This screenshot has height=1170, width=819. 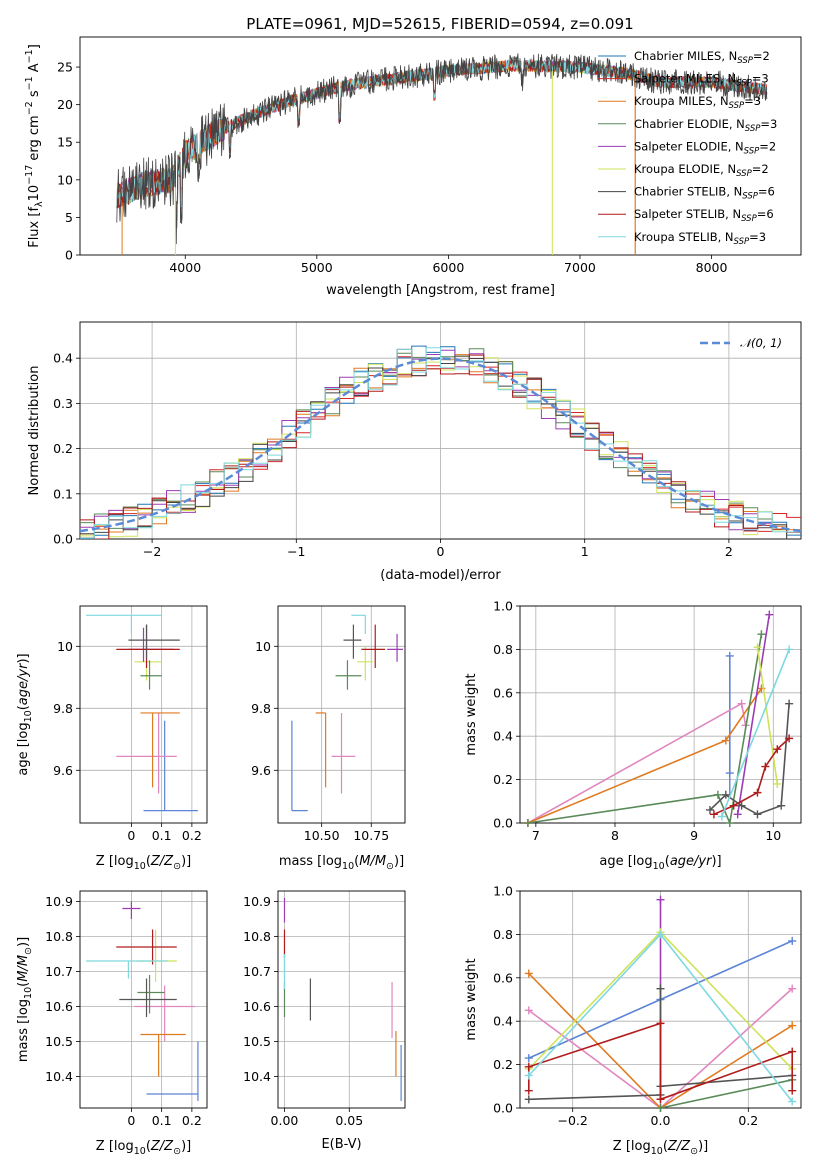 What do you see at coordinates (261, 770) in the screenshot?
I see `age-vs-mass-ytick-label: 9.6` at bounding box center [261, 770].